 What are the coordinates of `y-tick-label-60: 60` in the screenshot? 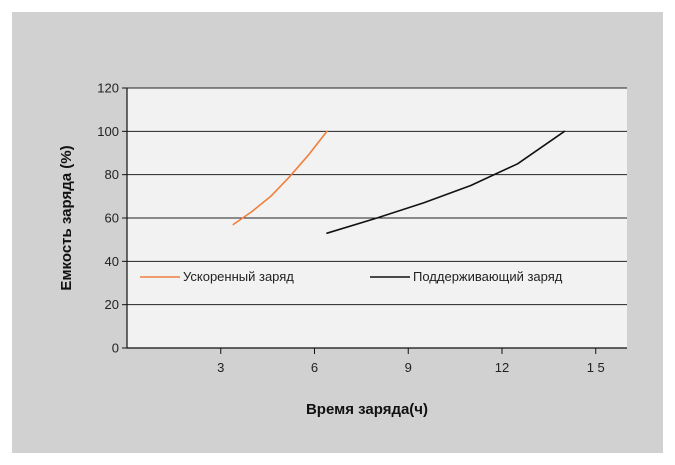 It's located at (112, 218).